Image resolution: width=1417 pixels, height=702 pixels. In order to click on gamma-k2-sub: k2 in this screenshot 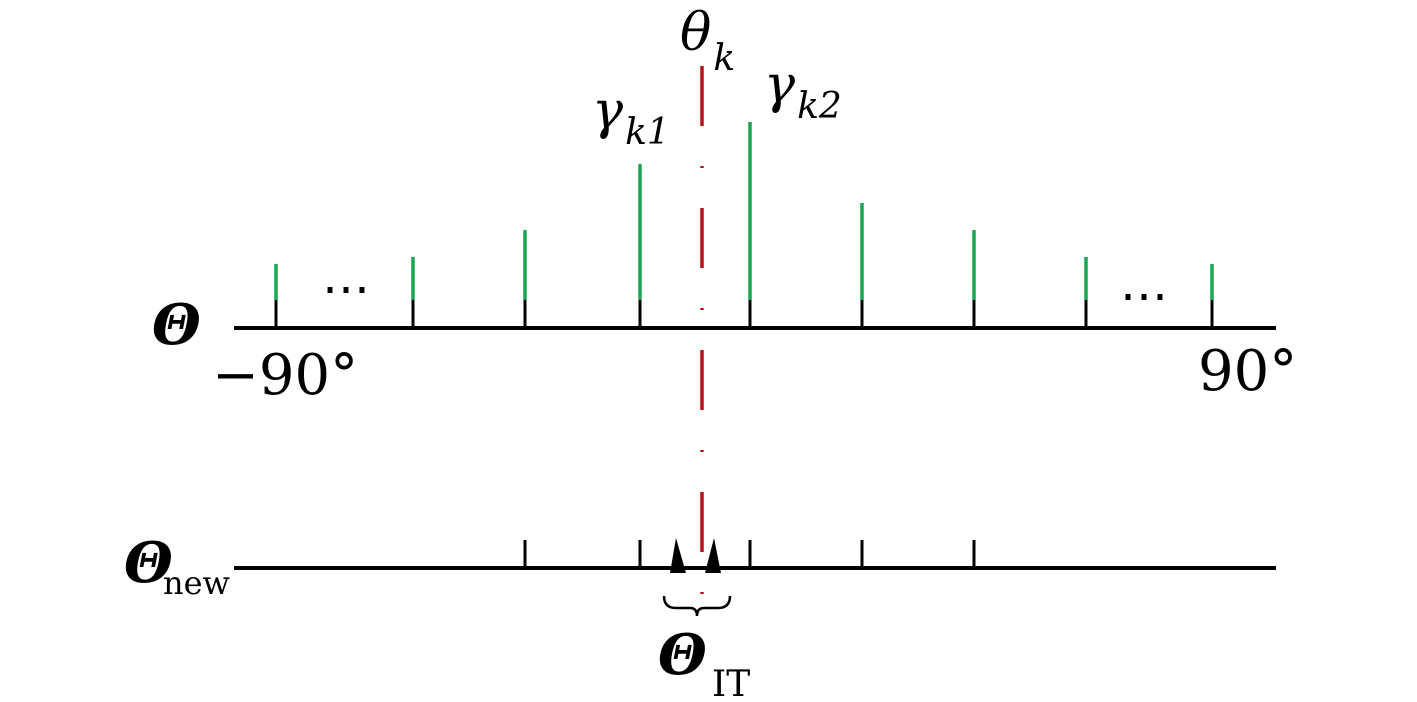, I will do `click(819, 106)`.